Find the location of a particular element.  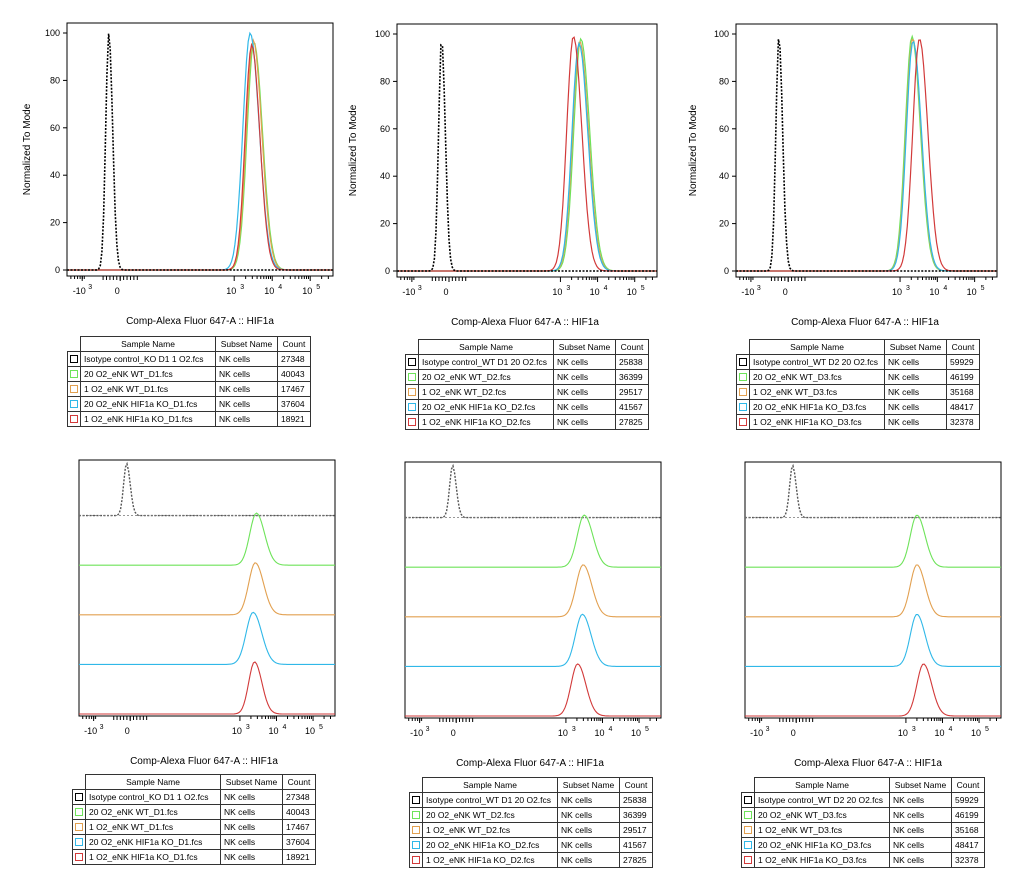

legend-row: 20 O2_eNK WT_D1.fcs NK cells 40043 is located at coordinates (189, 374).